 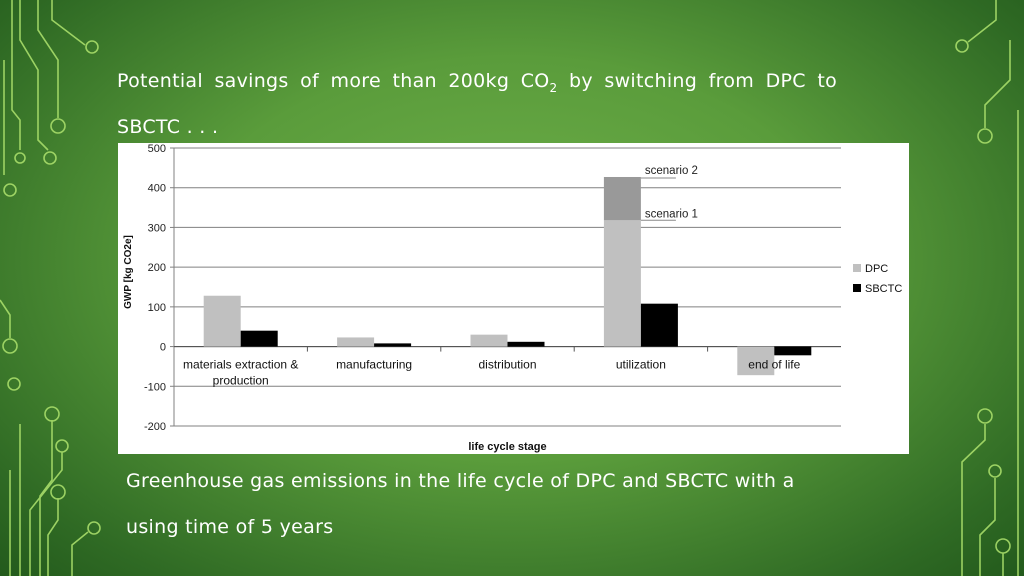 I want to click on x-category-label: distribution, so click(x=507, y=365).